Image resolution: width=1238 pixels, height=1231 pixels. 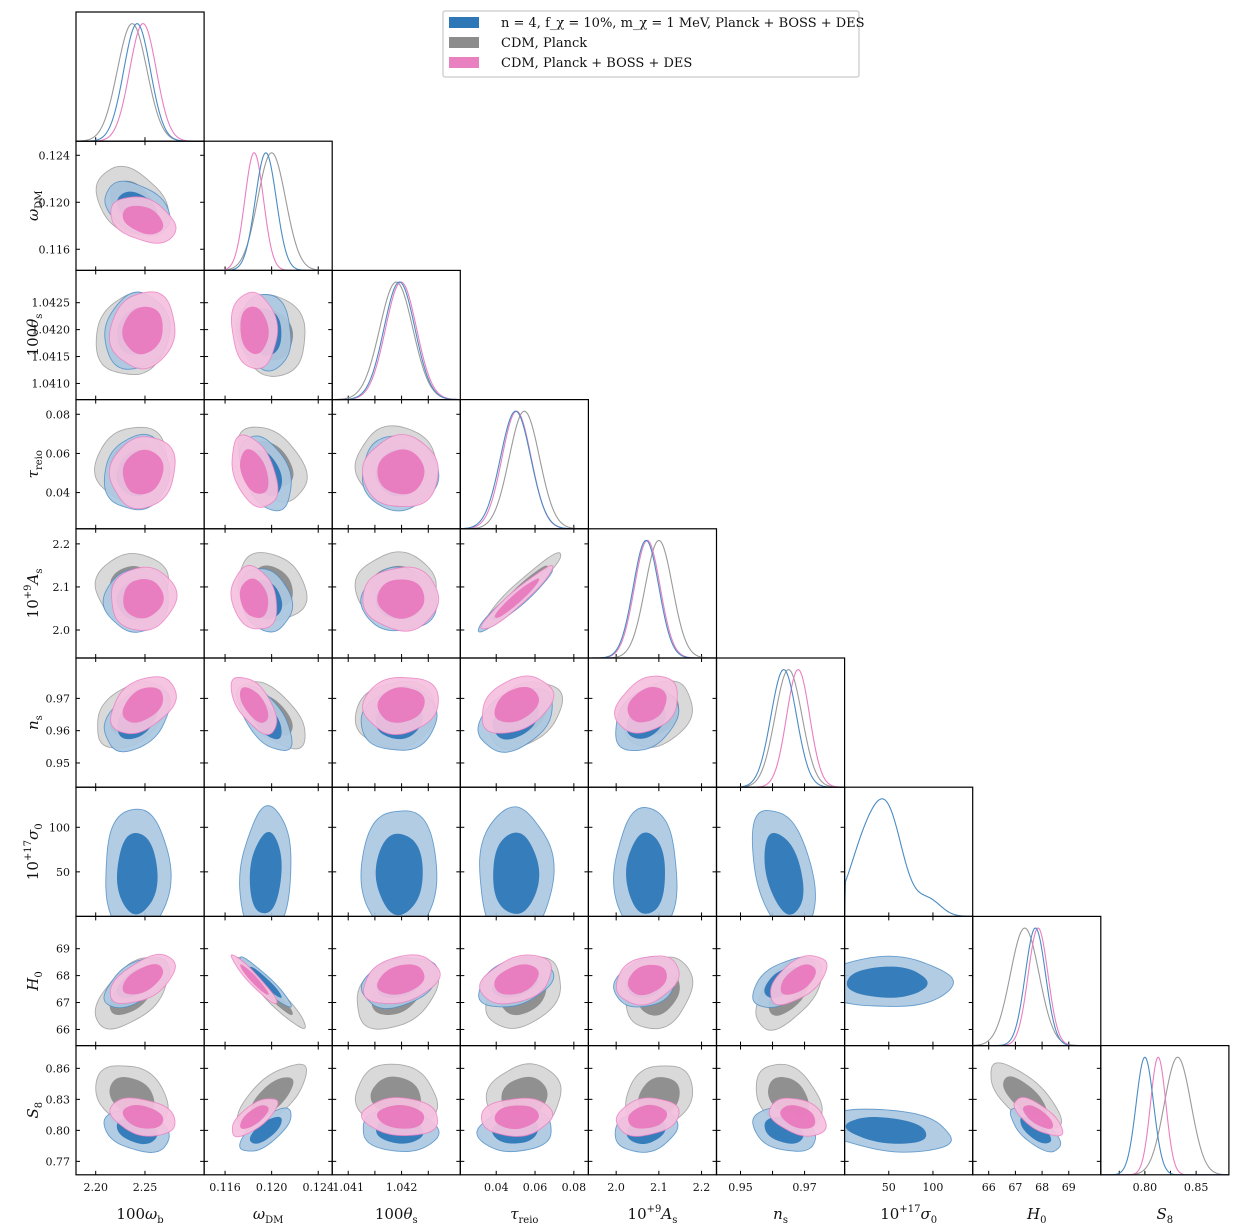 I want to click on y-tick-label-As: 2.0, so click(x=62, y=630).